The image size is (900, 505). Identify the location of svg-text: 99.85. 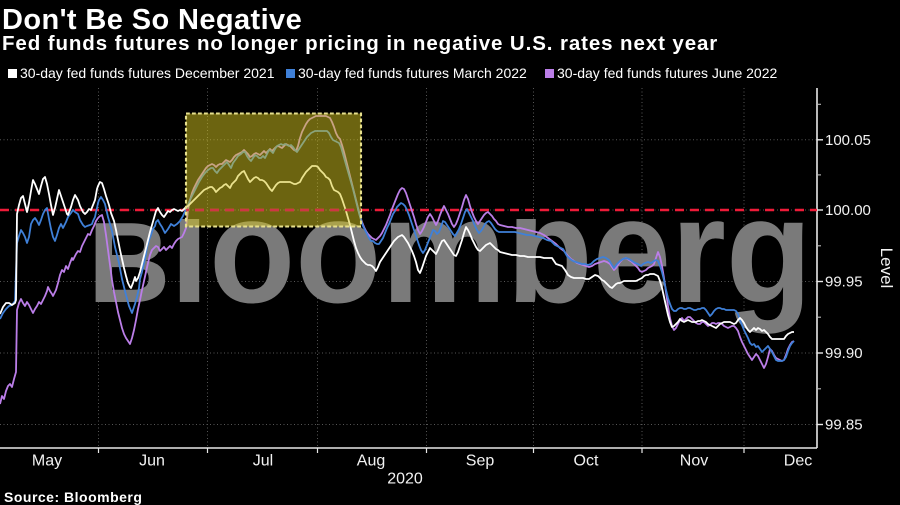
(844, 425).